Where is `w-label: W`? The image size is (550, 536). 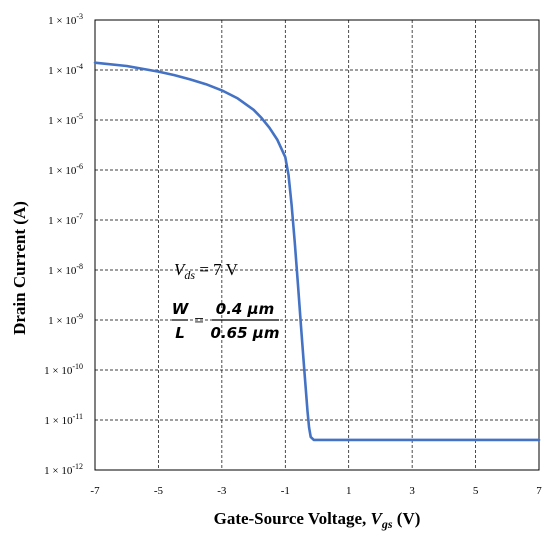 w-label: W is located at coordinates (181, 309).